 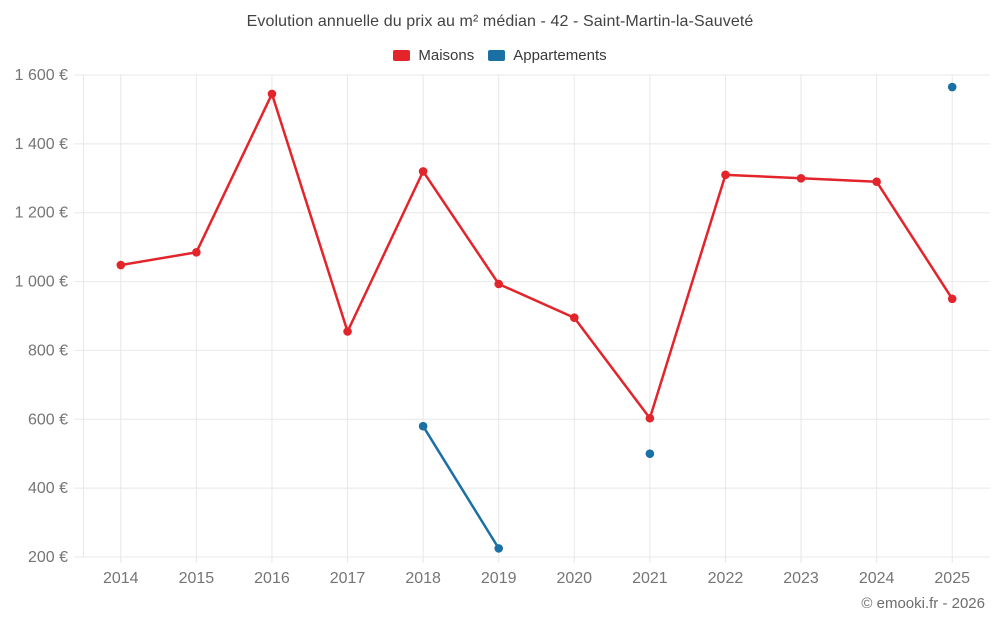 I want to click on series-line-appartements, so click(x=460, y=487).